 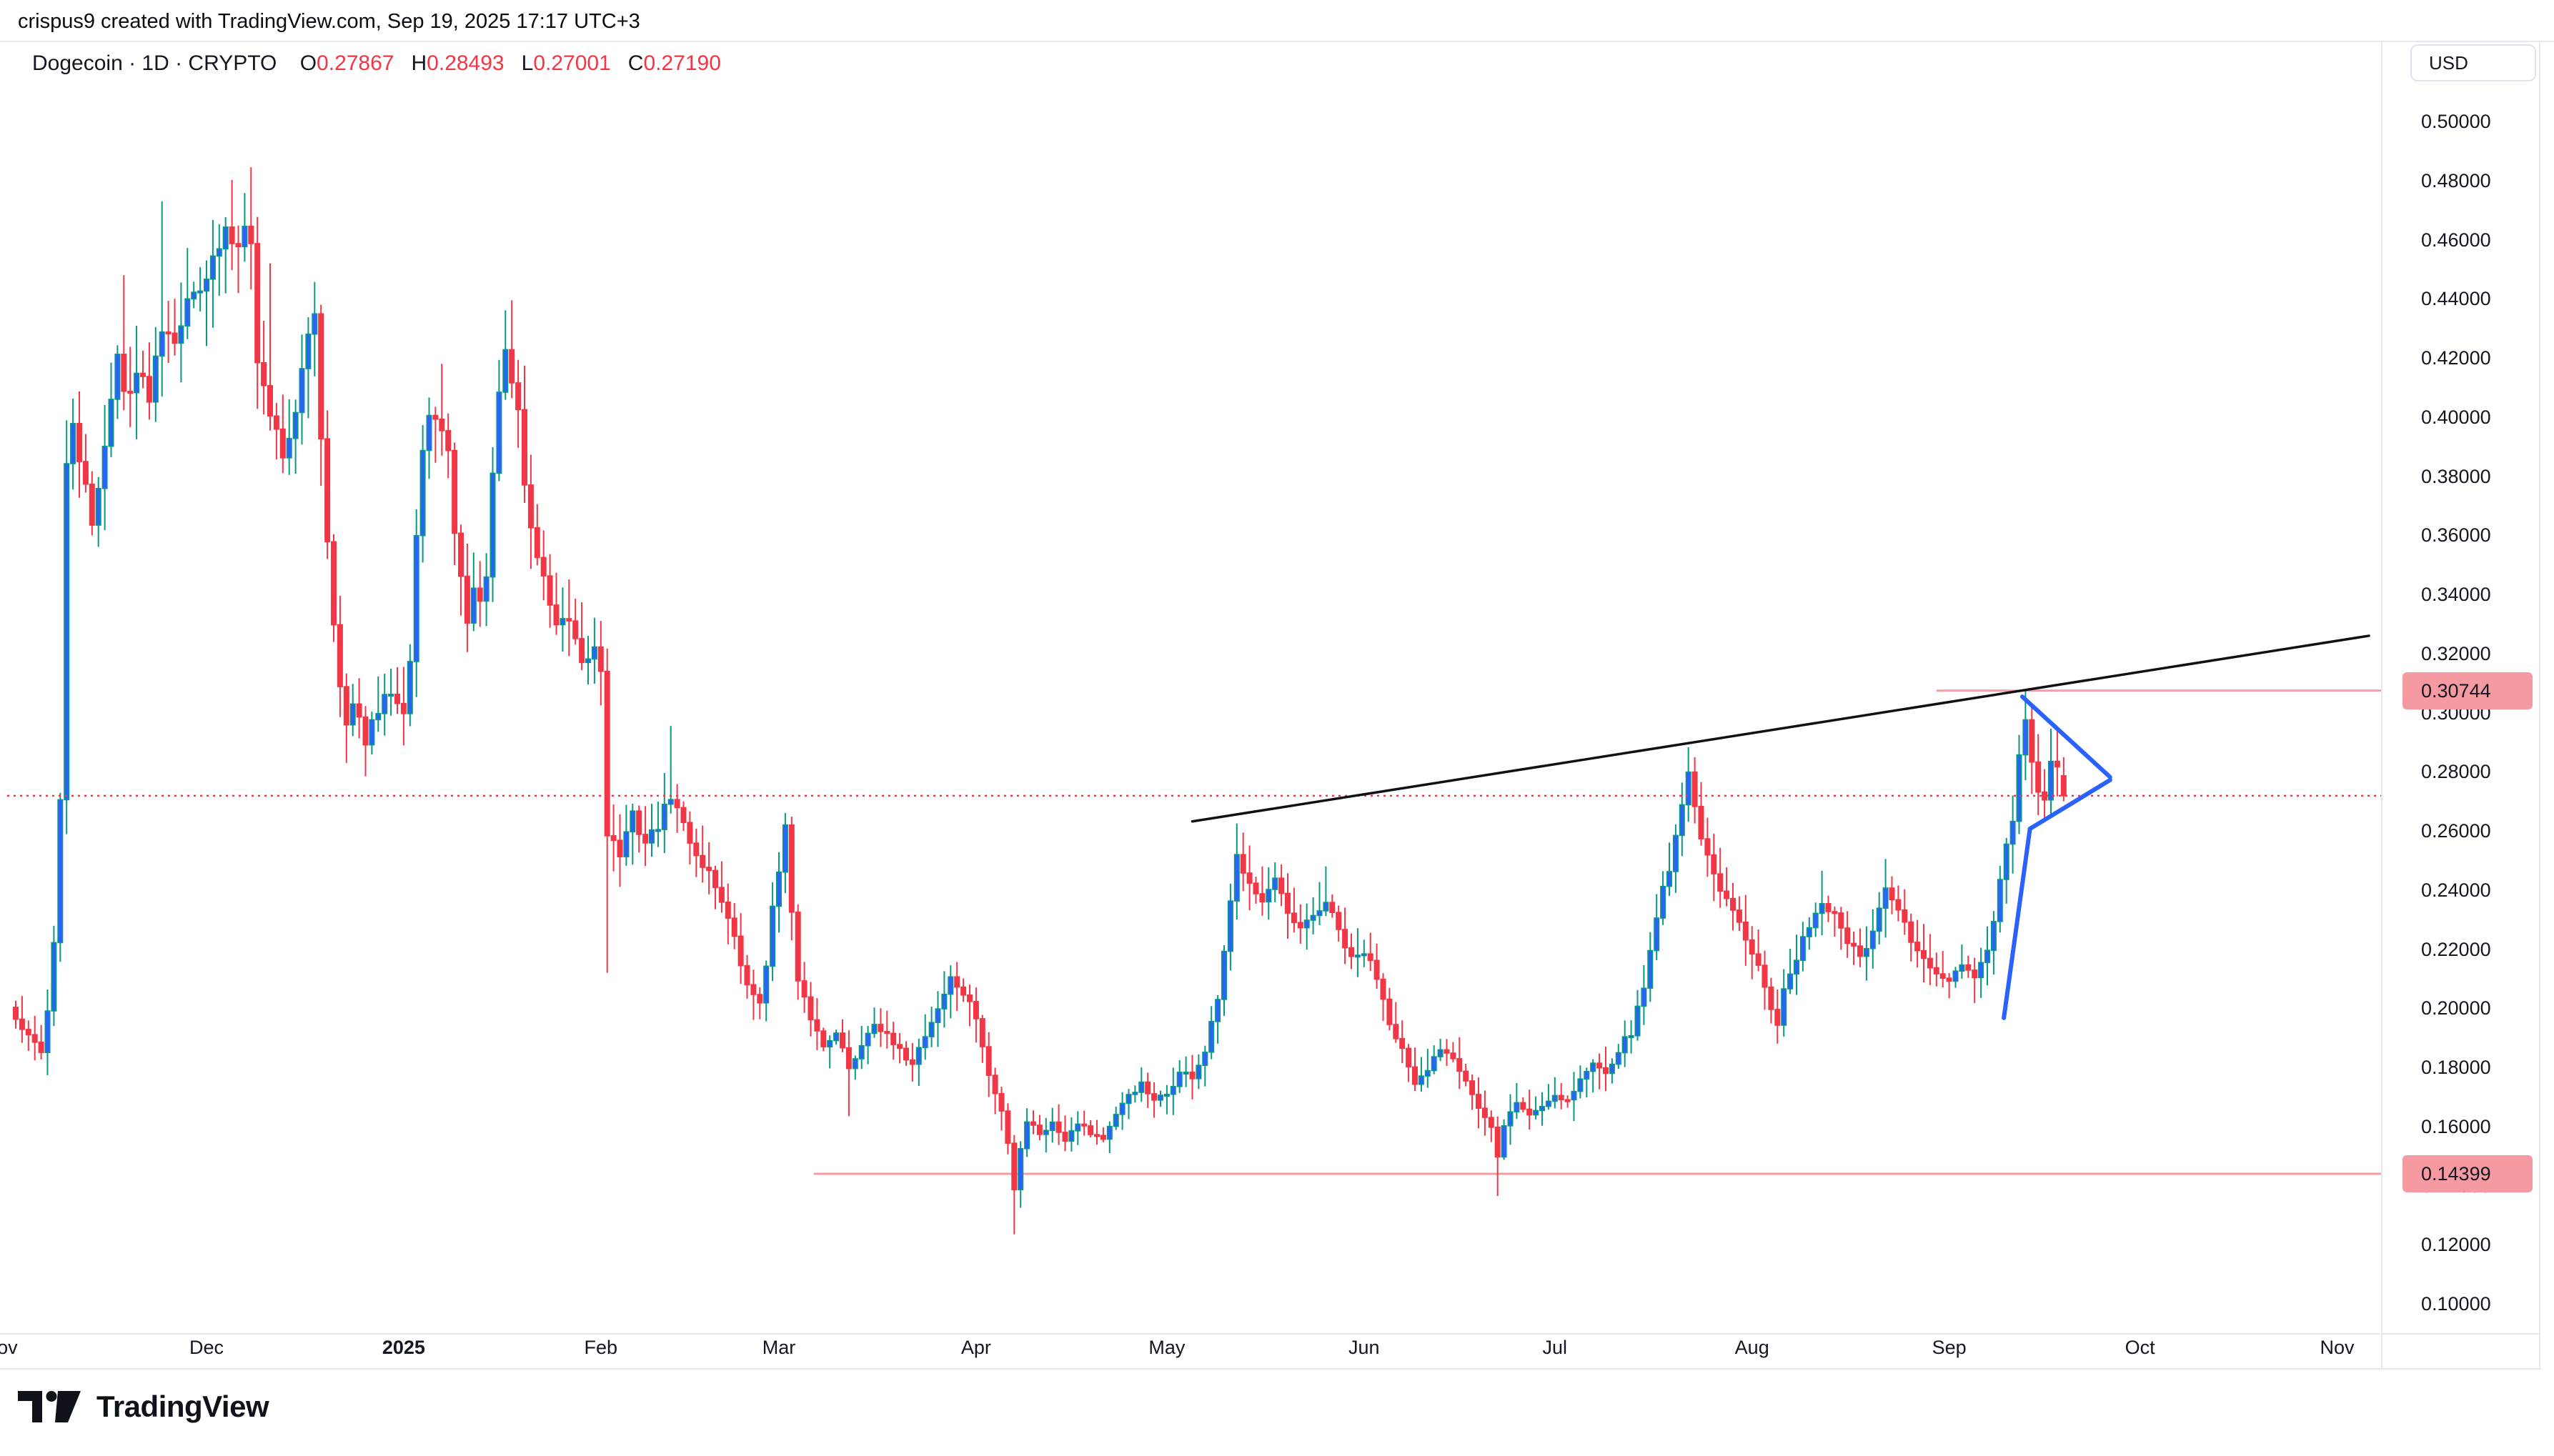 I want to click on trend-drawings, so click(x=1780, y=827).